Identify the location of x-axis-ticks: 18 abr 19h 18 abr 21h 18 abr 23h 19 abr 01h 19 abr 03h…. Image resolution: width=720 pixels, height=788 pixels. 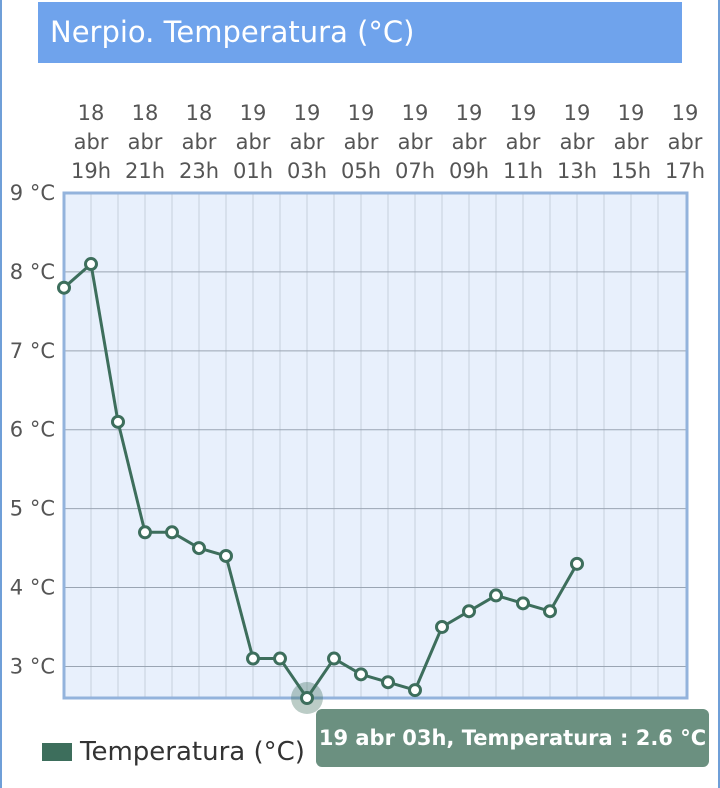
(388, 142).